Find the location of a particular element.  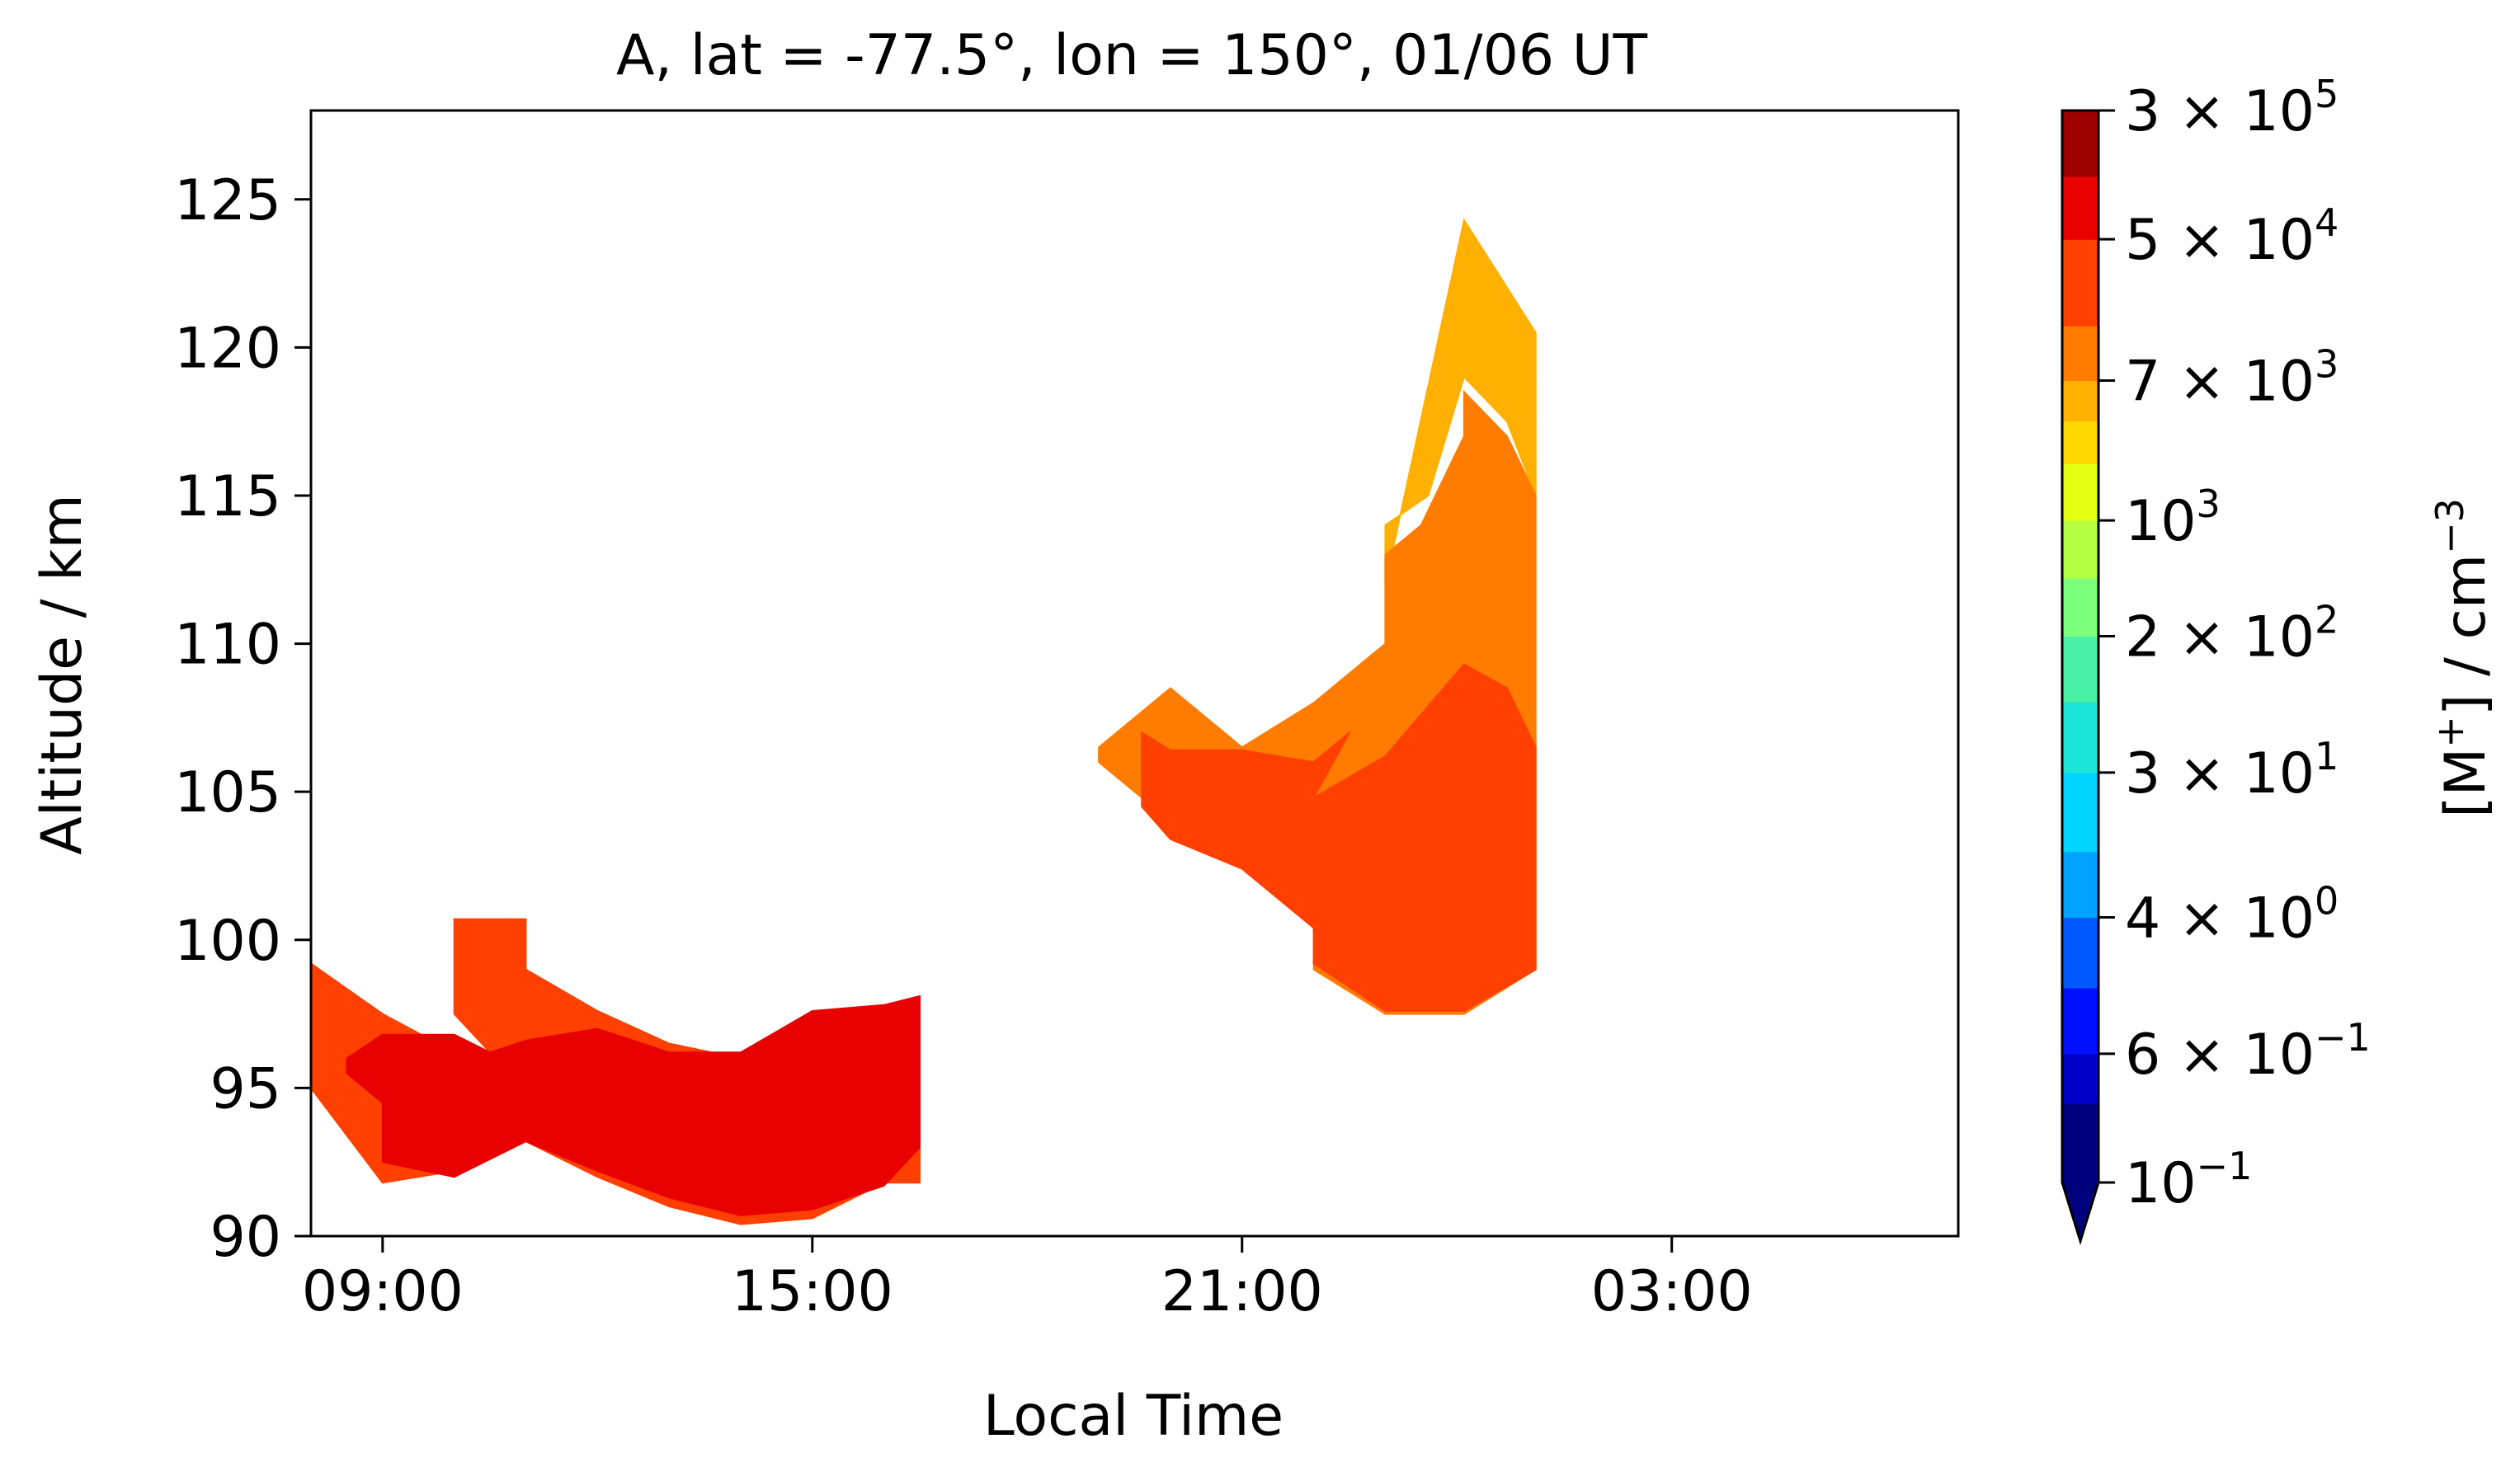

x-tick-label: 03:00 is located at coordinates (1672, 1291).